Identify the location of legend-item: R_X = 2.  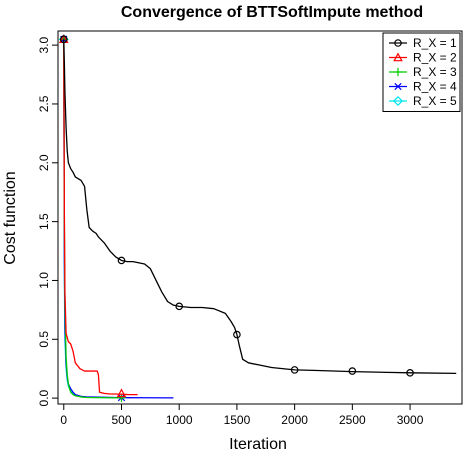
(423, 58).